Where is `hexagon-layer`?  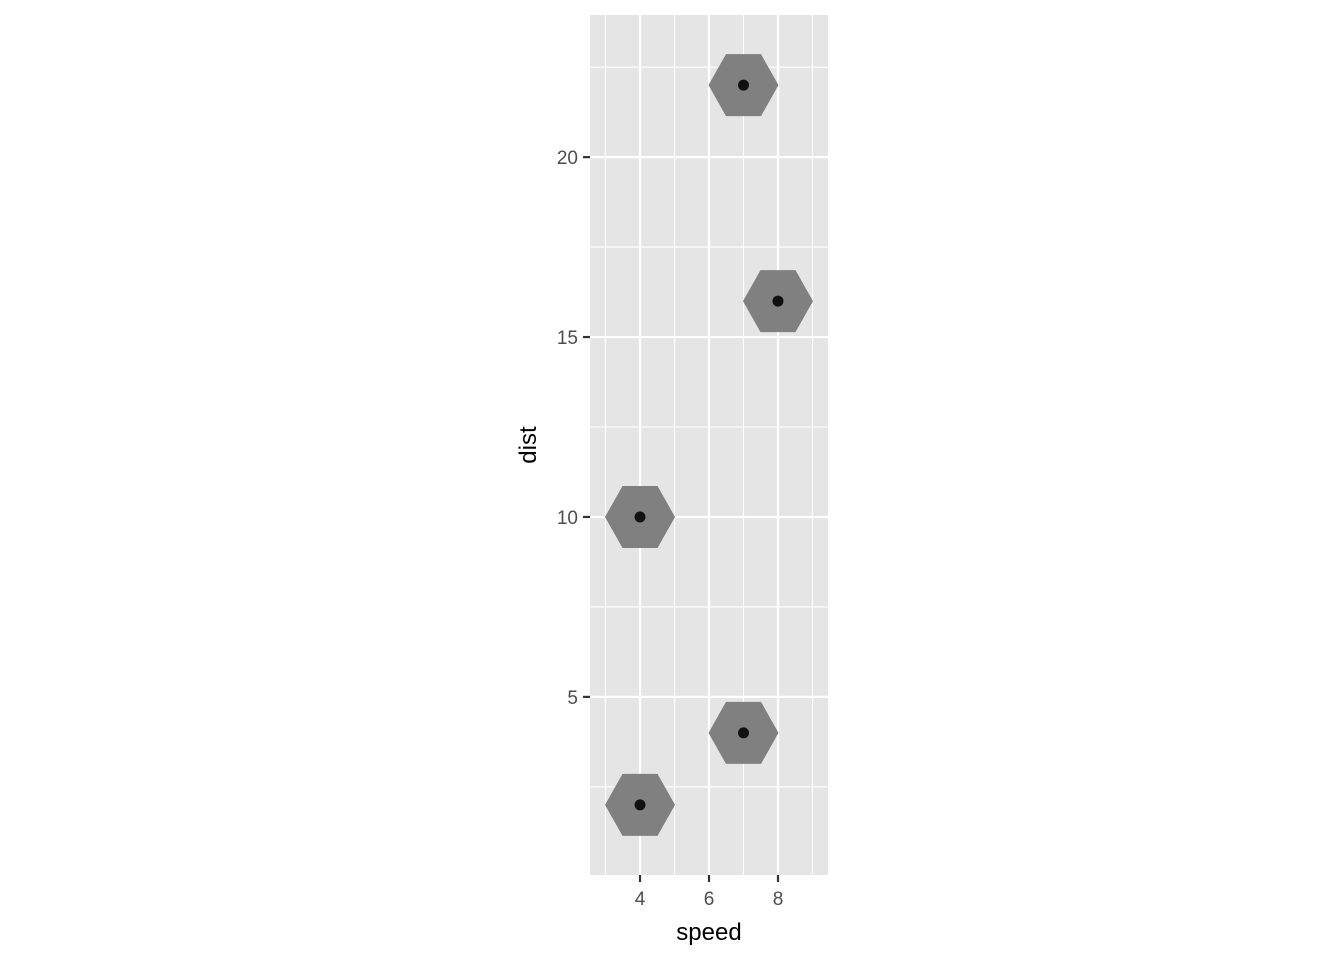
hexagon-layer is located at coordinates (709, 445).